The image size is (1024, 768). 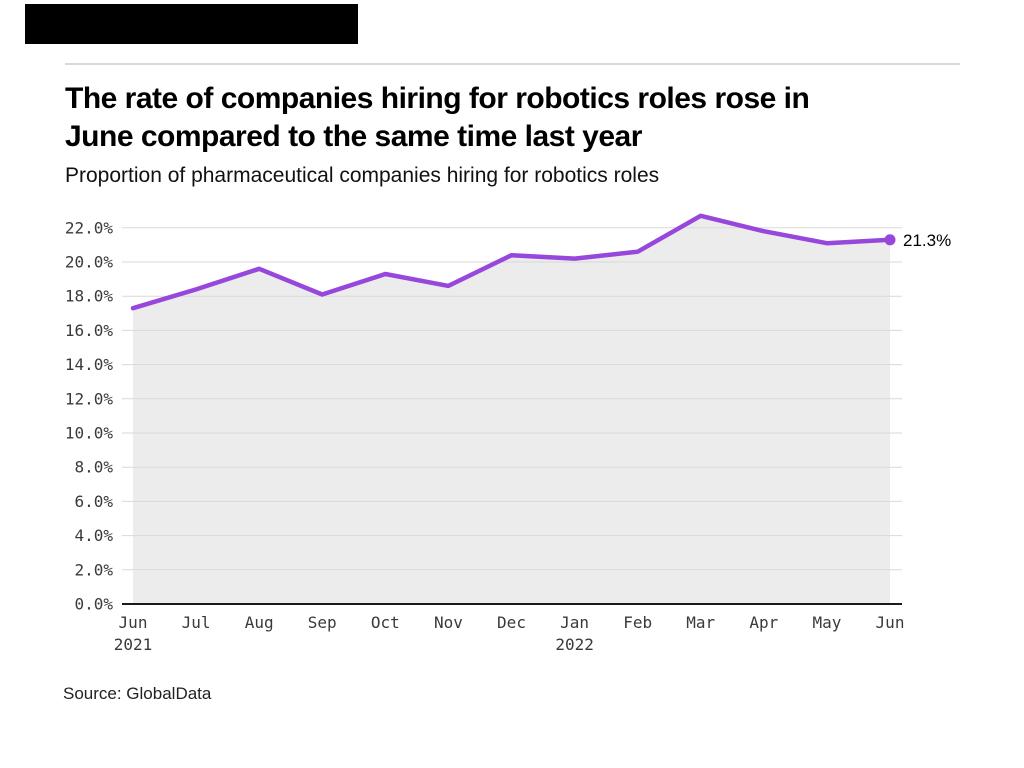 What do you see at coordinates (511, 622) in the screenshot?
I see `x-axis-label: Dec` at bounding box center [511, 622].